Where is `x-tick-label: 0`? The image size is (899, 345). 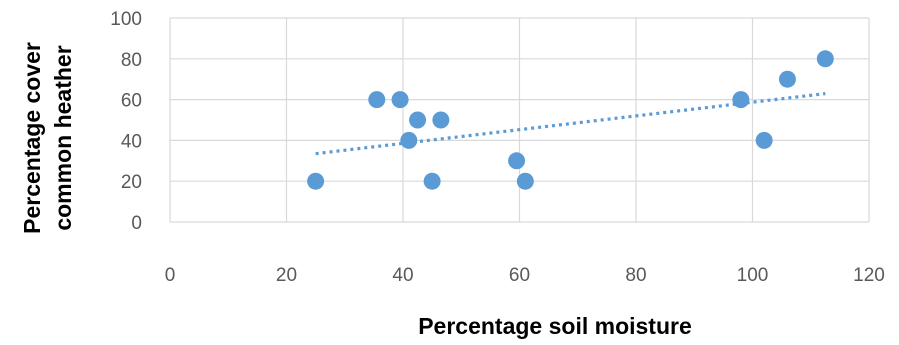 x-tick-label: 0 is located at coordinates (170, 275).